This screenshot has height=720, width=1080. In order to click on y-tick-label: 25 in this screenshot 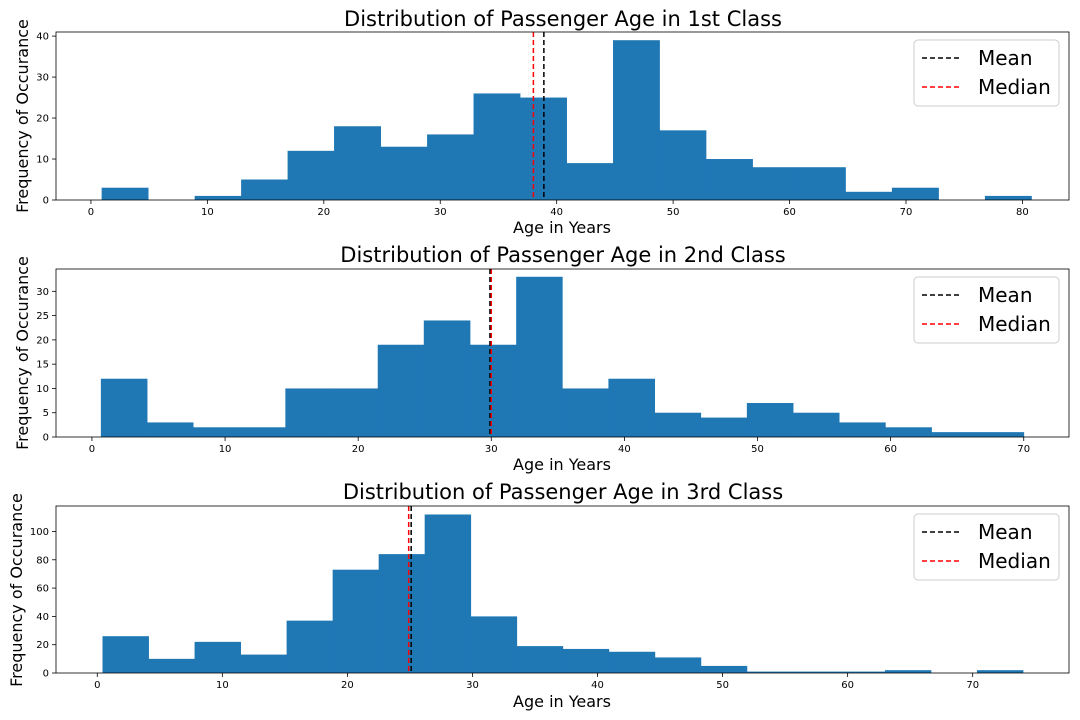, I will do `click(42, 316)`.